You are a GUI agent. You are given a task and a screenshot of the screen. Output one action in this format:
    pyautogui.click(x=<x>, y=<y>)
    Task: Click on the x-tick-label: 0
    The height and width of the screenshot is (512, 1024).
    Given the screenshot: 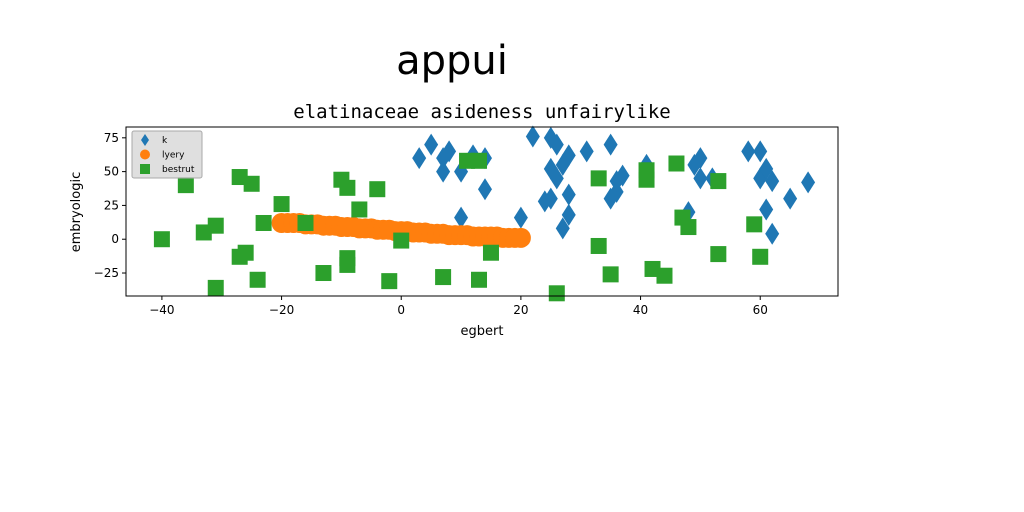 What is the action you would take?
    pyautogui.click(x=401, y=310)
    